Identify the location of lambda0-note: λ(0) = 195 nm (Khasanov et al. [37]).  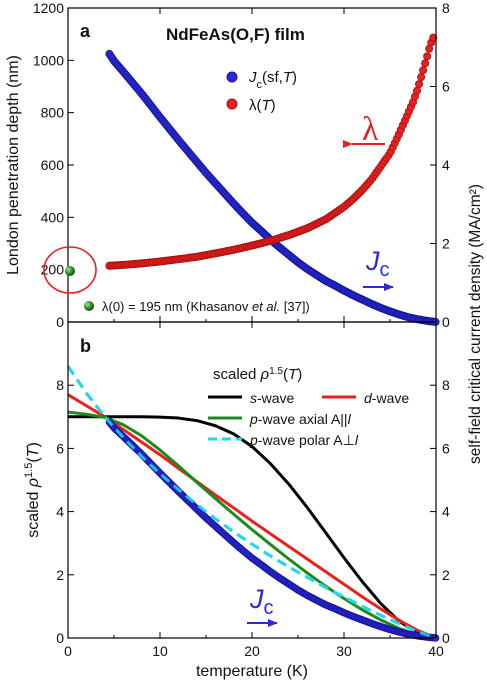
(206, 306).